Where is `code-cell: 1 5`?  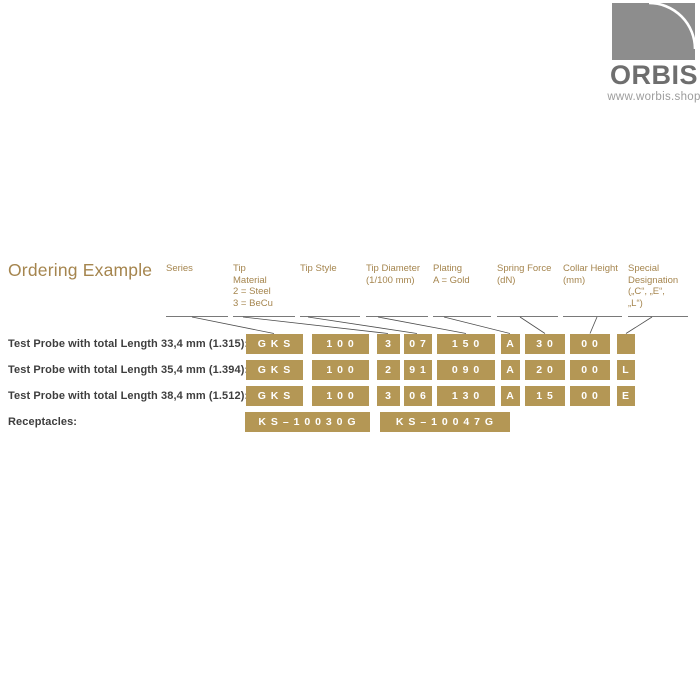
code-cell: 1 5 is located at coordinates (545, 396).